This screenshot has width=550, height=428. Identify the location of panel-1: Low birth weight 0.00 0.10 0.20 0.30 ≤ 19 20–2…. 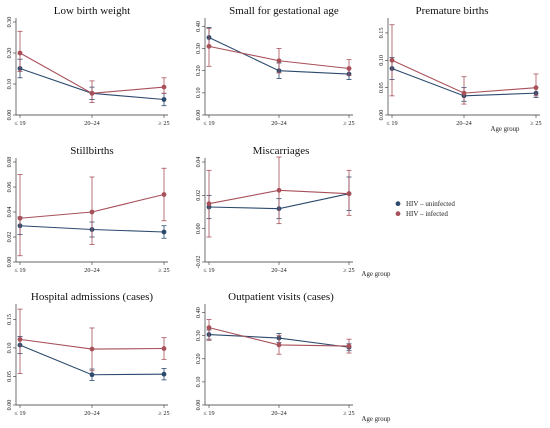
(88, 66).